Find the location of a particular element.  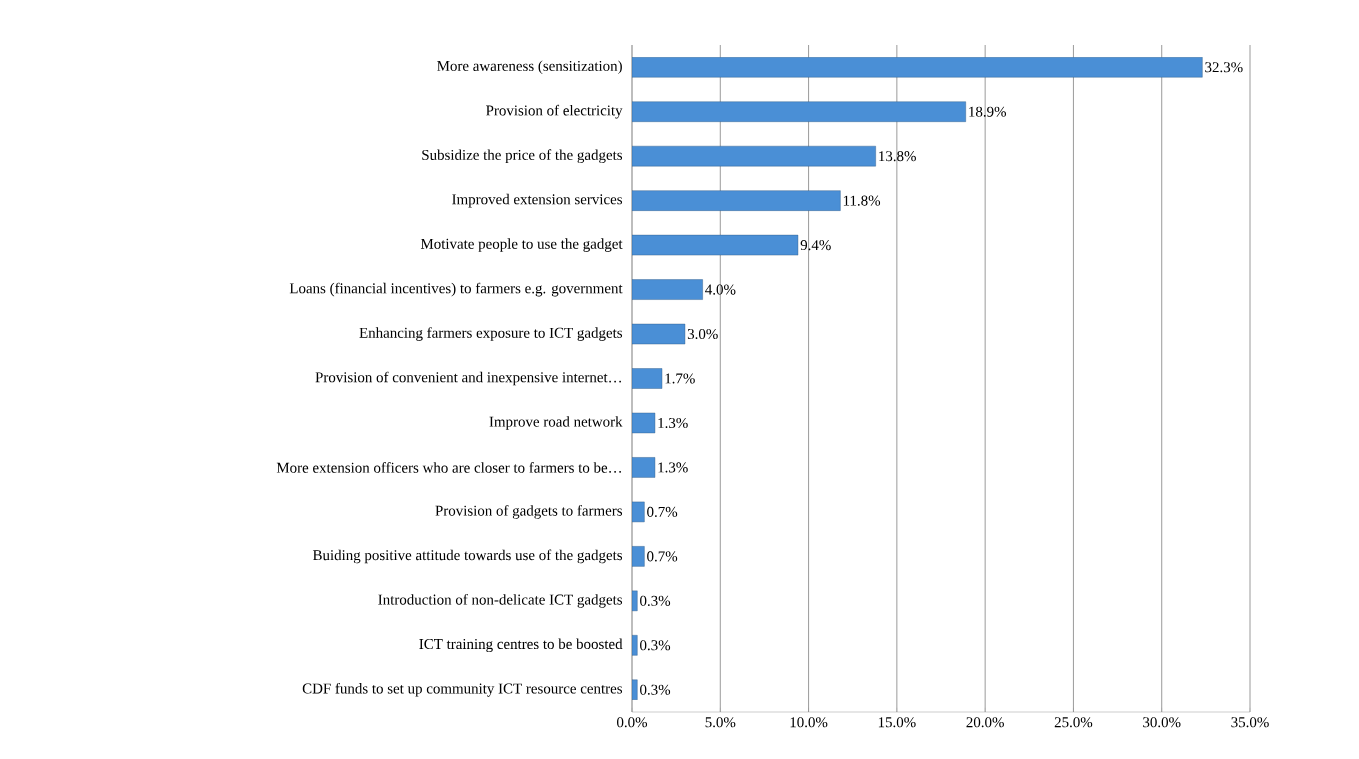

data-label: 32.3% is located at coordinates (1224, 67).